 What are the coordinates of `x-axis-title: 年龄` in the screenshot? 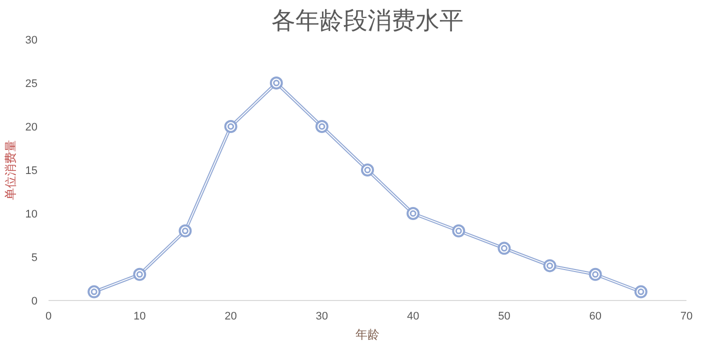 It's located at (368, 335).